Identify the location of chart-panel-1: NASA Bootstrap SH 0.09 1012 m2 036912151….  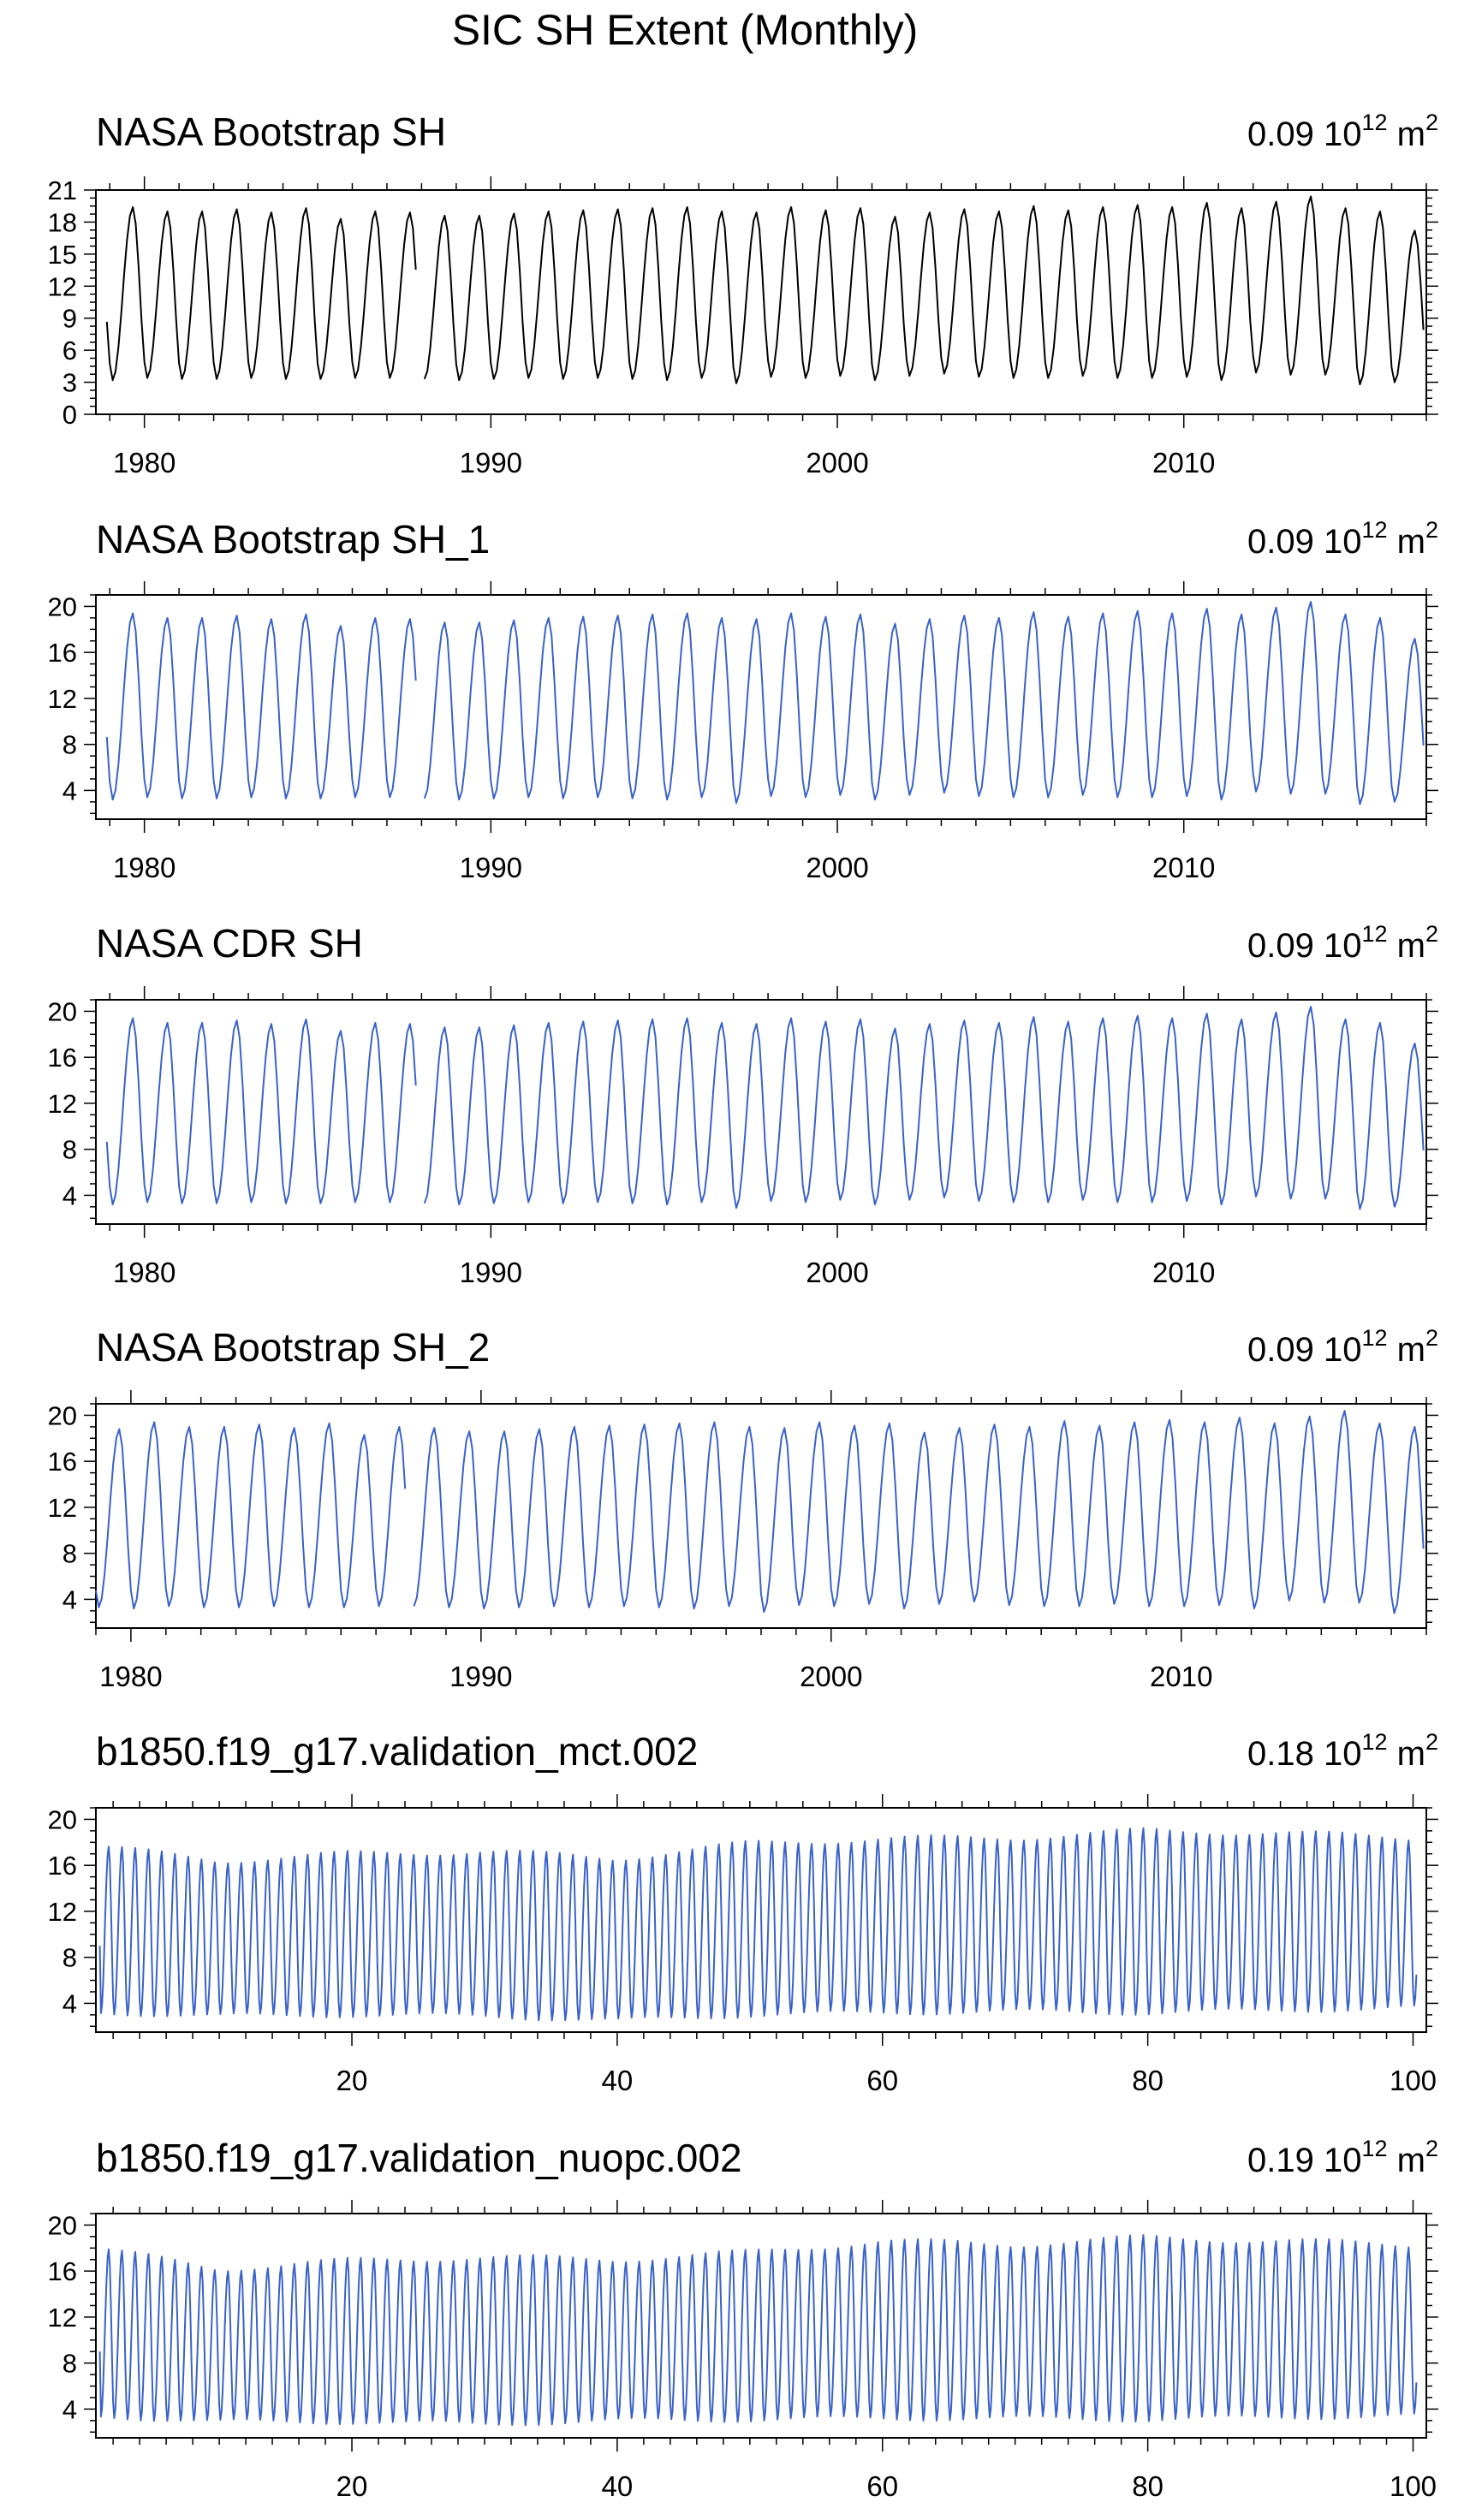
(743, 294).